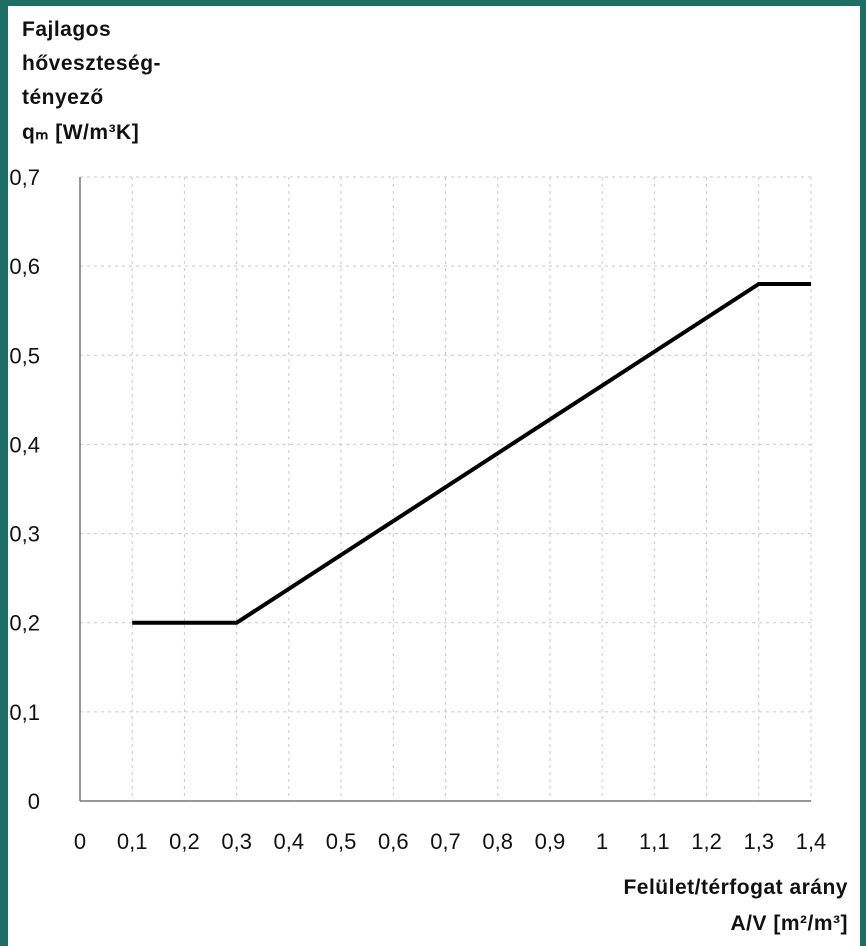 The width and height of the screenshot is (866, 946). What do you see at coordinates (393, 841) in the screenshot?
I see `x-tick-label: 0,6` at bounding box center [393, 841].